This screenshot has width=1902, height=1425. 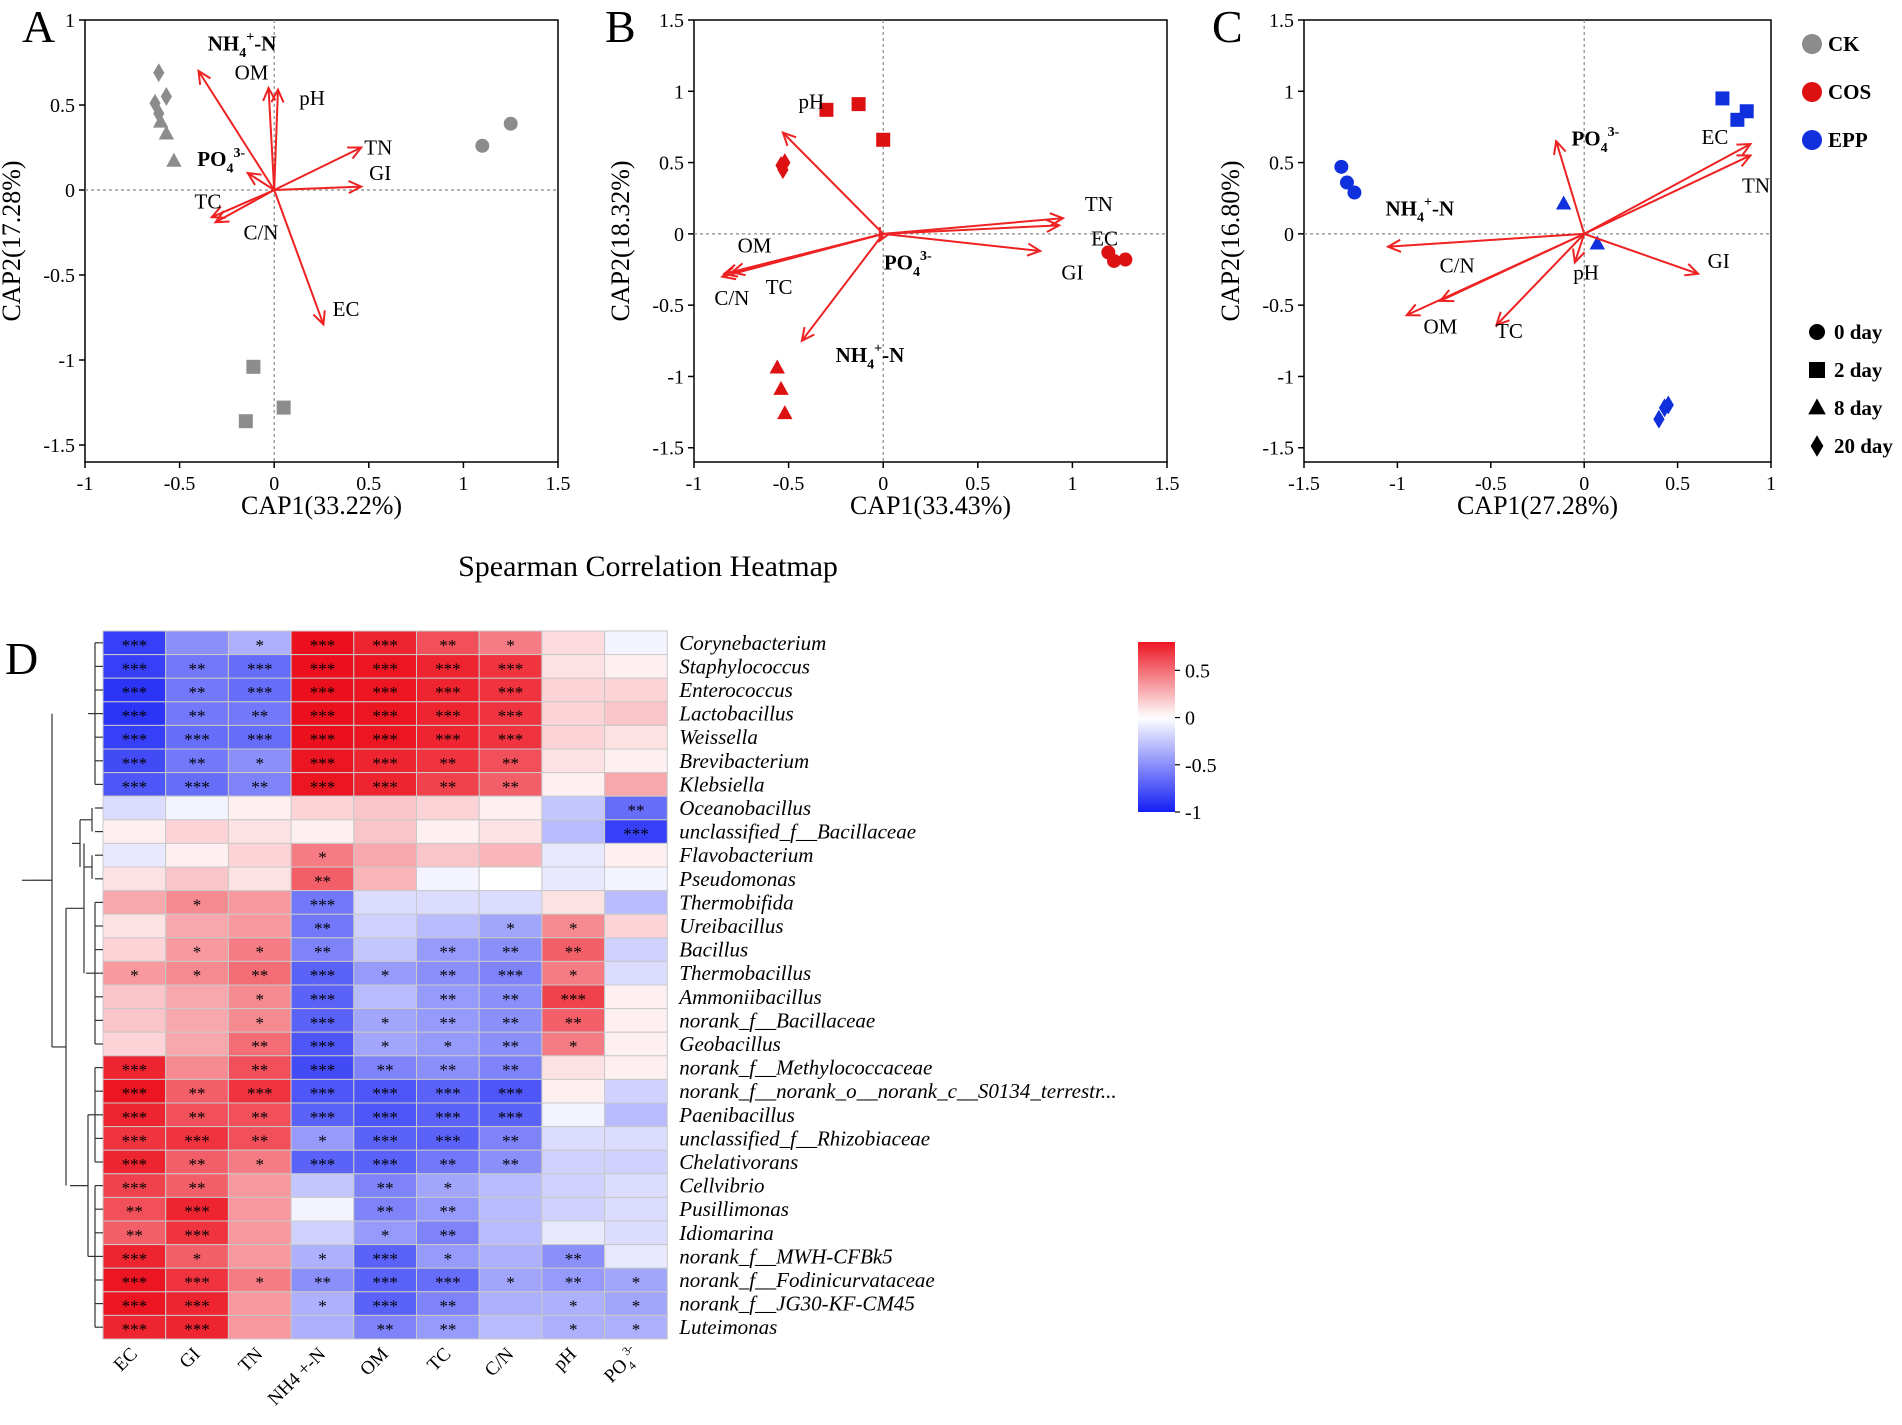 What do you see at coordinates (252, 73) in the screenshot?
I see `vector-label: OM` at bounding box center [252, 73].